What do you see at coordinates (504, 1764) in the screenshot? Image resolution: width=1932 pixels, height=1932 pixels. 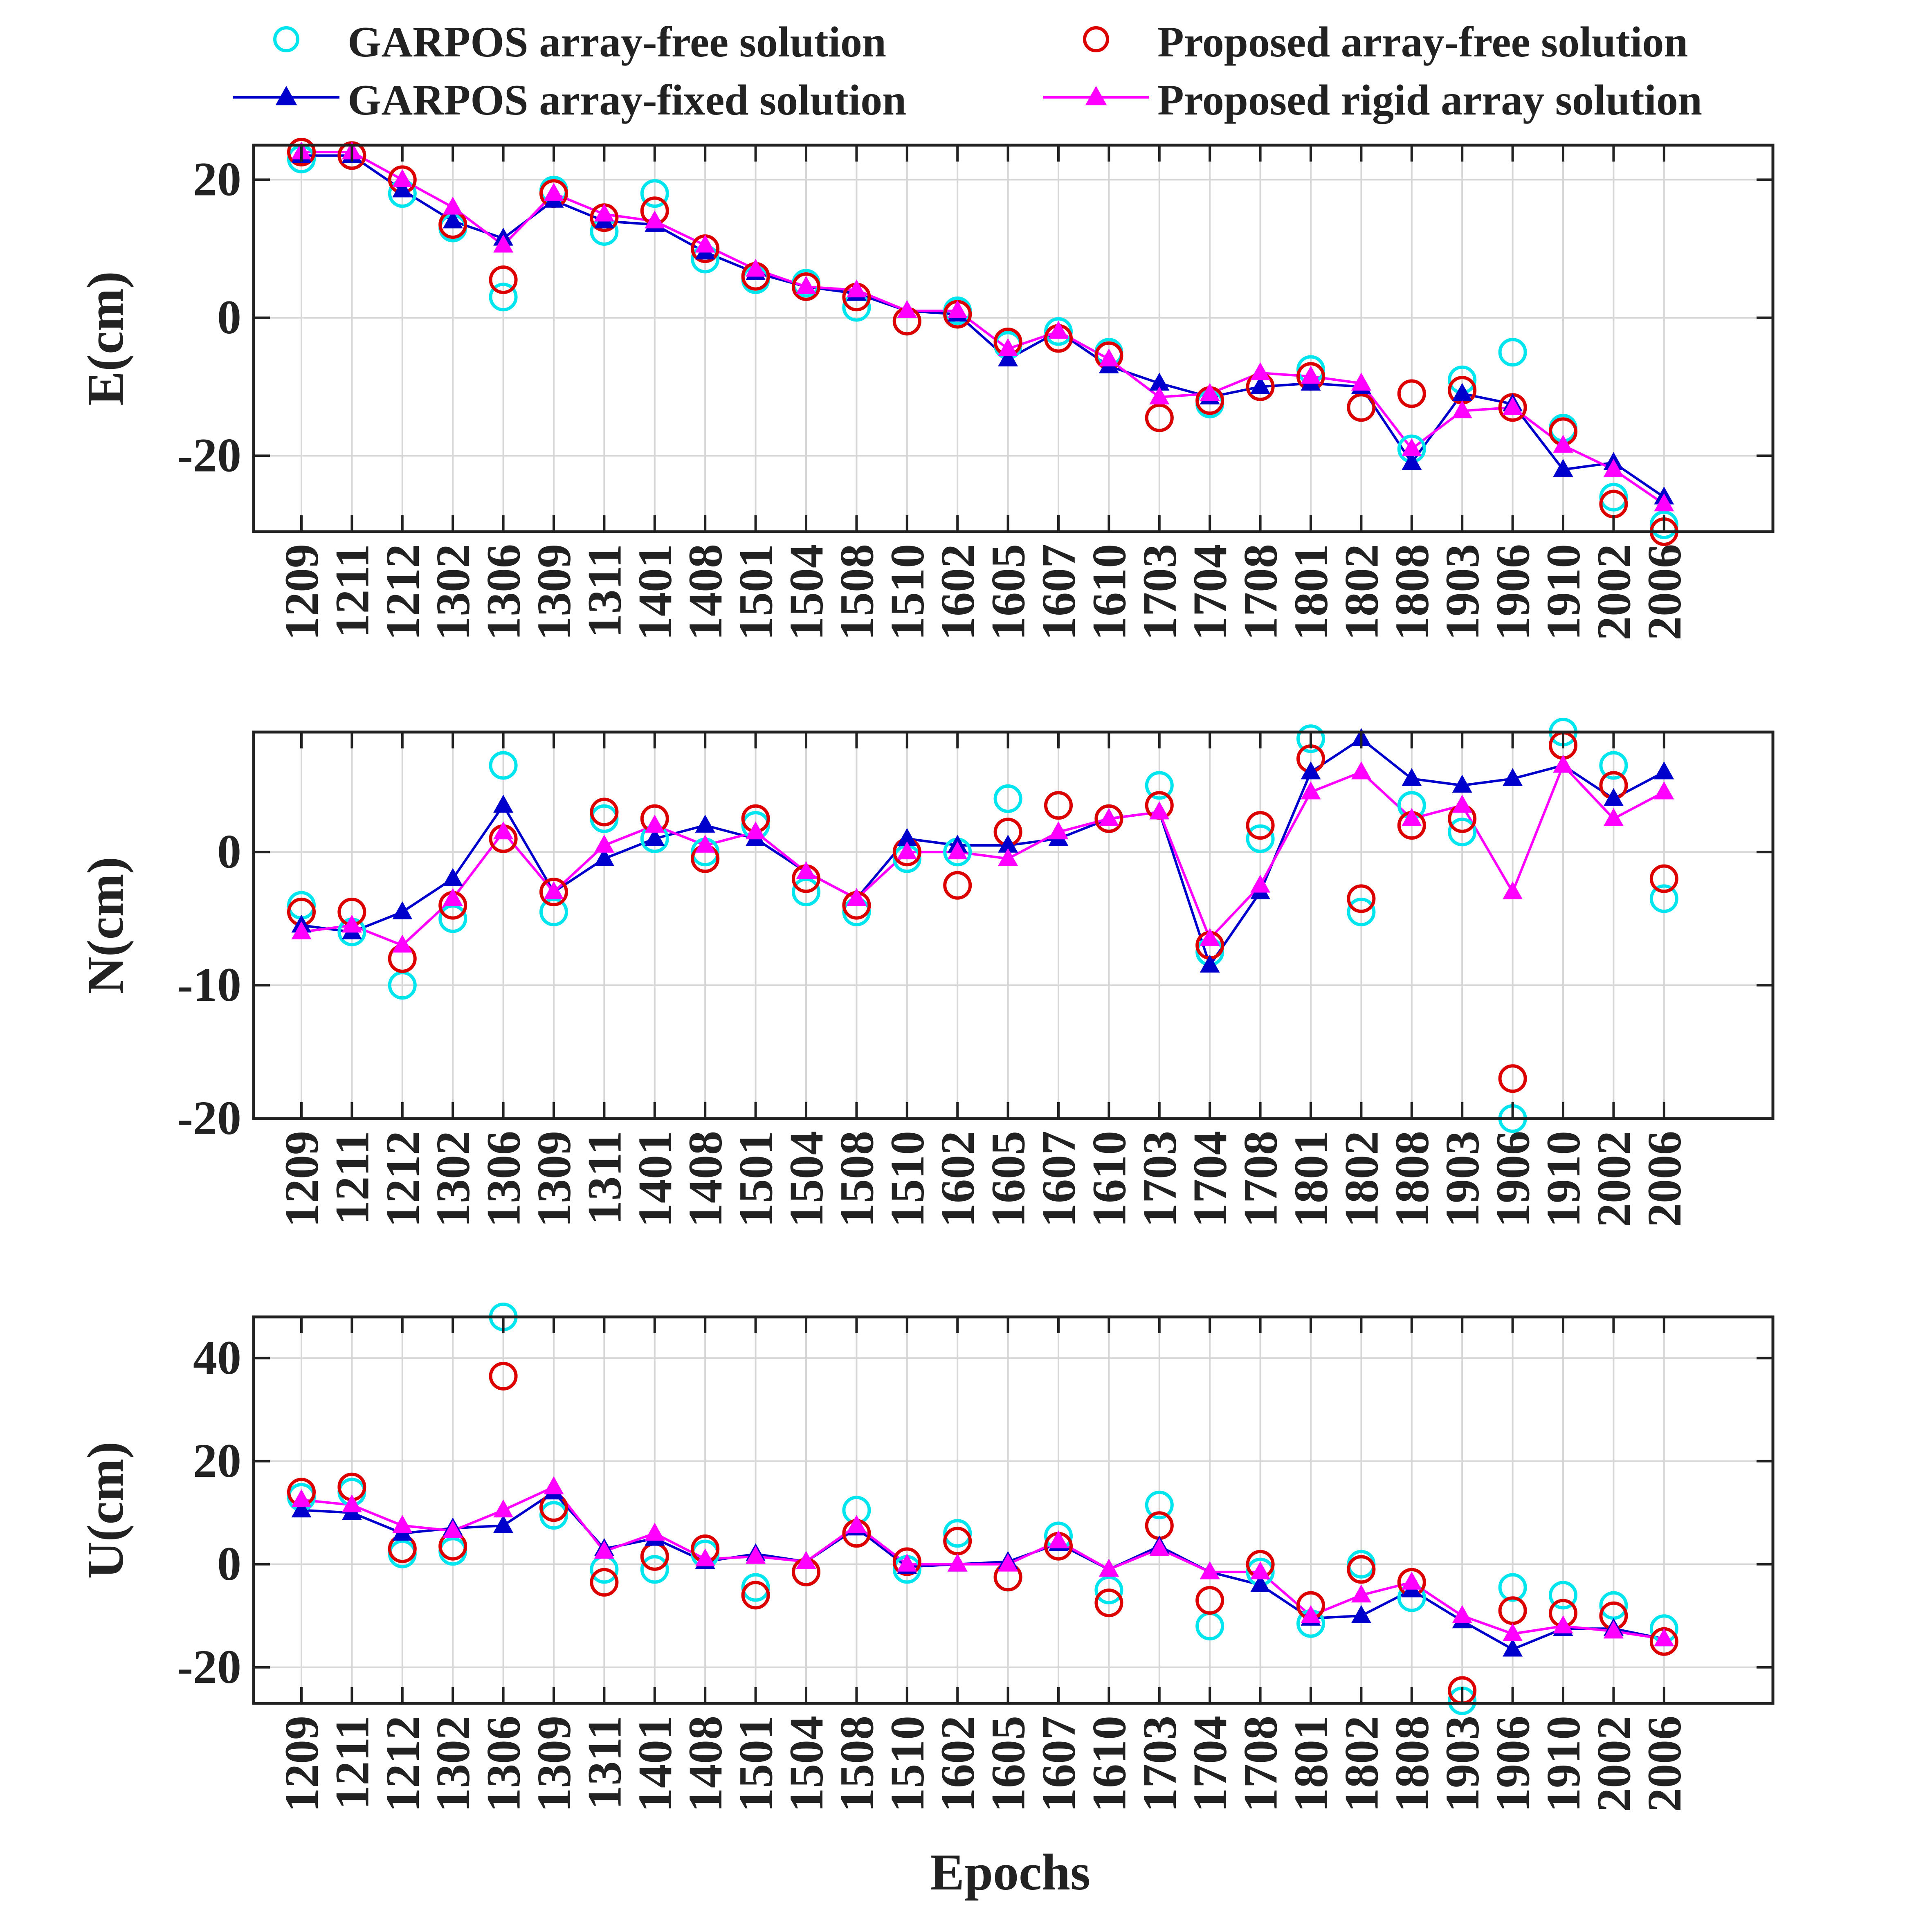 I see `x-tick-label: 1306` at bounding box center [504, 1764].